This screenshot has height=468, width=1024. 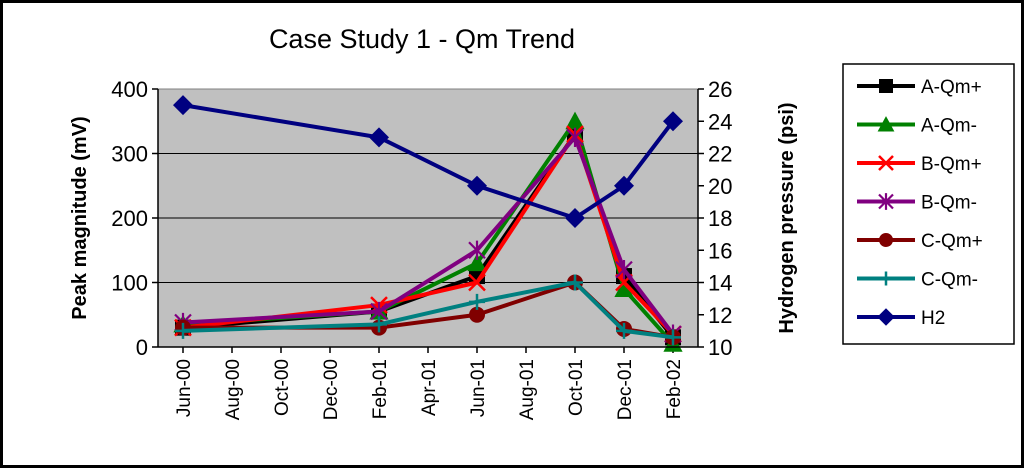 What do you see at coordinates (917, 280) in the screenshot?
I see `legend-item: C-Qm-` at bounding box center [917, 280].